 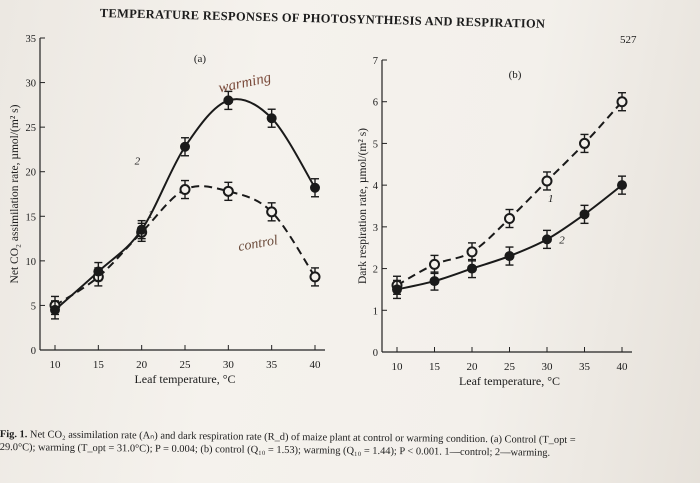 I want to click on y-tick-label: 15, so click(x=31, y=217).